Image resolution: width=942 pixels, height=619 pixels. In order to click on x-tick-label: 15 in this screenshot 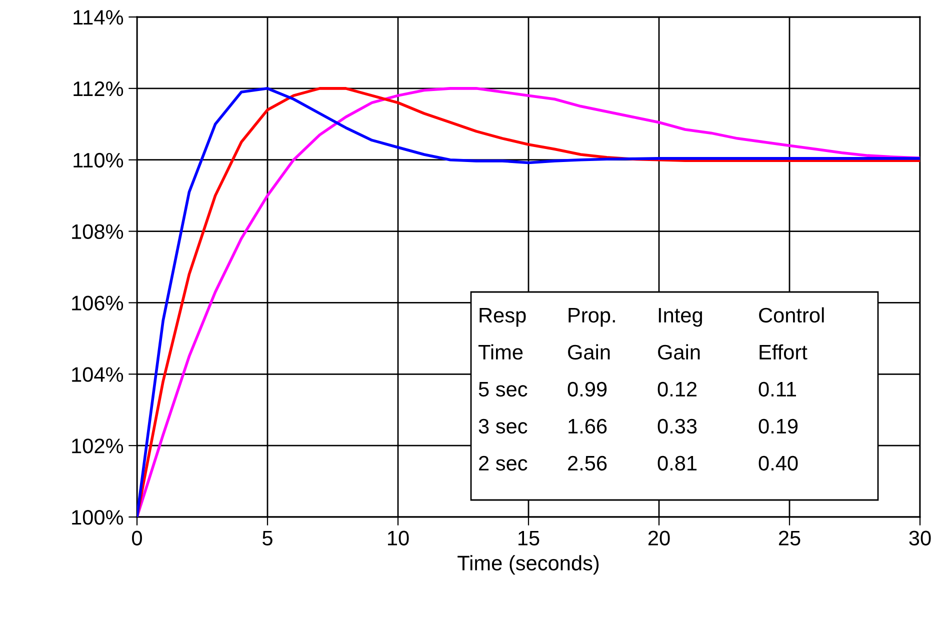, I will do `click(529, 538)`.